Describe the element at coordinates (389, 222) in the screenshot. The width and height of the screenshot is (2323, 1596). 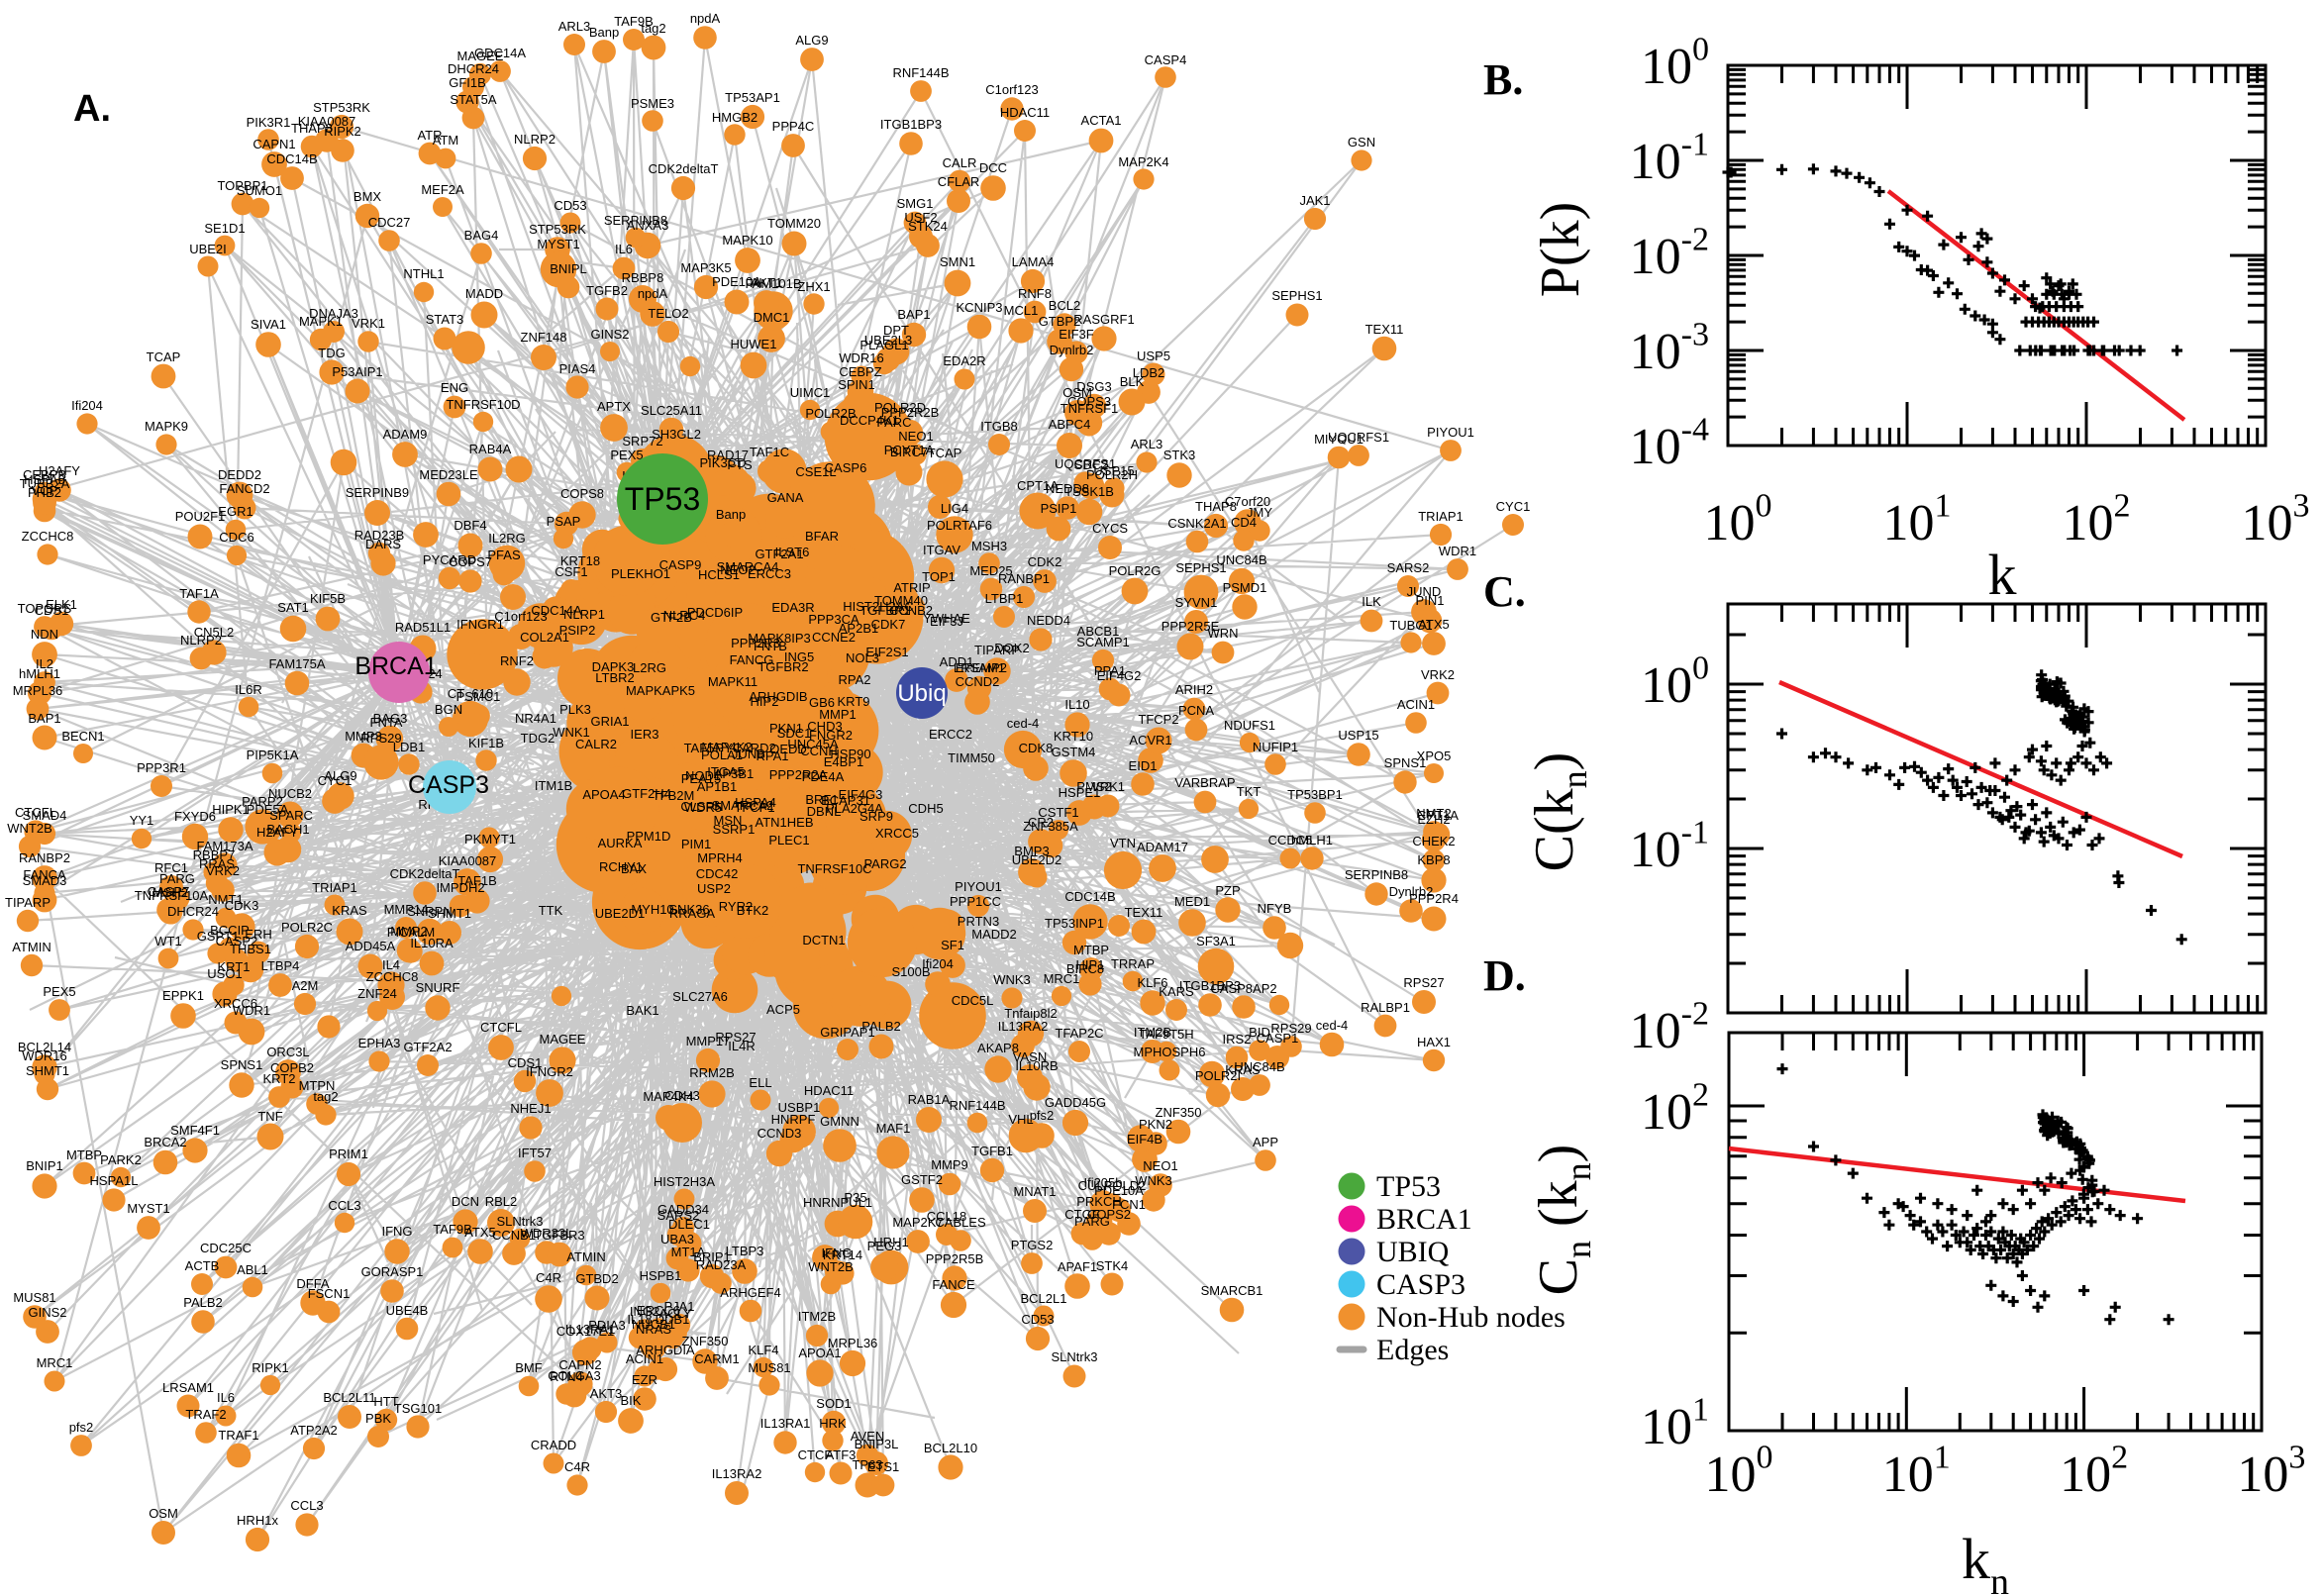
I see `svg-text: CDC27` at that location.